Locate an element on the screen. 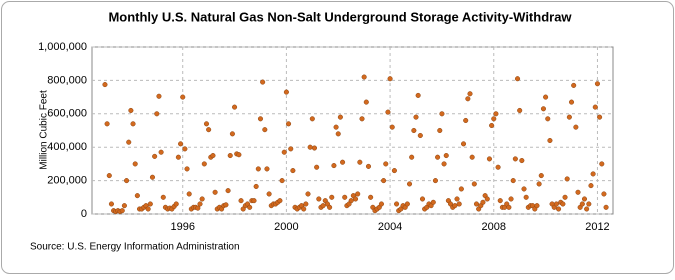 This screenshot has height=280, width=675. y-tick-label: 600,000 is located at coordinates (67, 114).